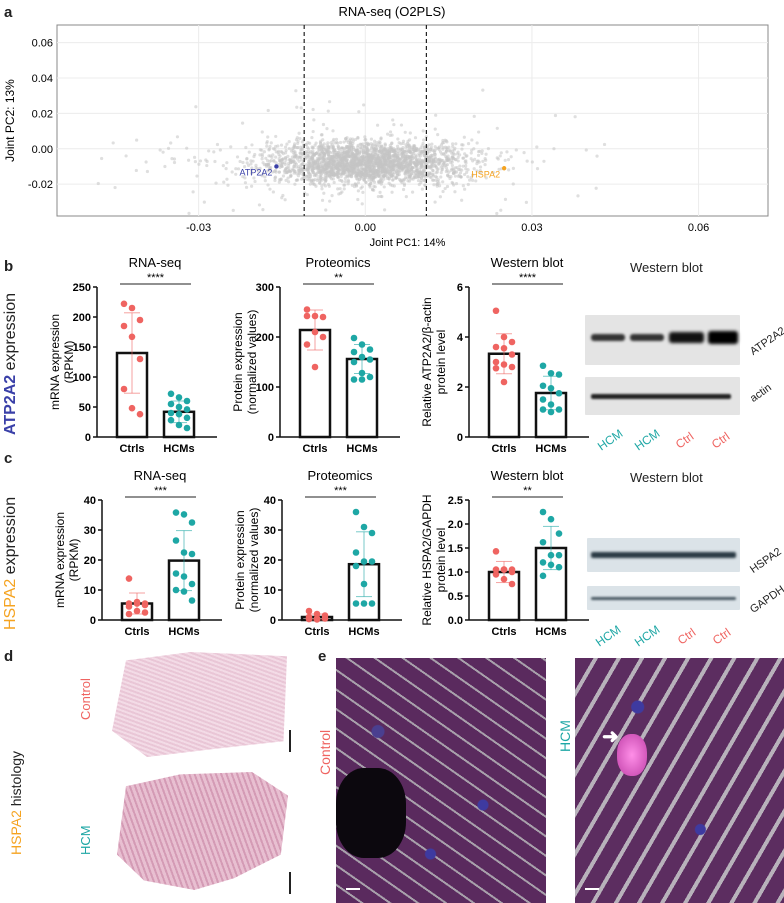  I want to click on y-axis-label: Relative ATP2A2/β-actin, so click(427, 361).